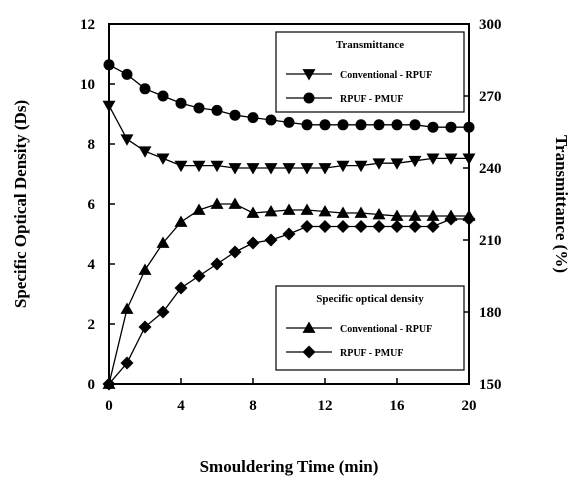 The image size is (572, 480). I want to click on y2-tick-label: 240, so click(490, 169).